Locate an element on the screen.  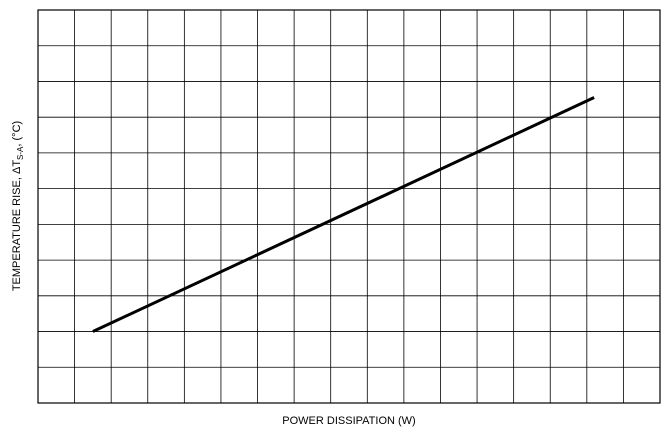
y-axis-label: TEMPERATURE RISE, ΔTS-A, (°C) is located at coordinates (18, 206).